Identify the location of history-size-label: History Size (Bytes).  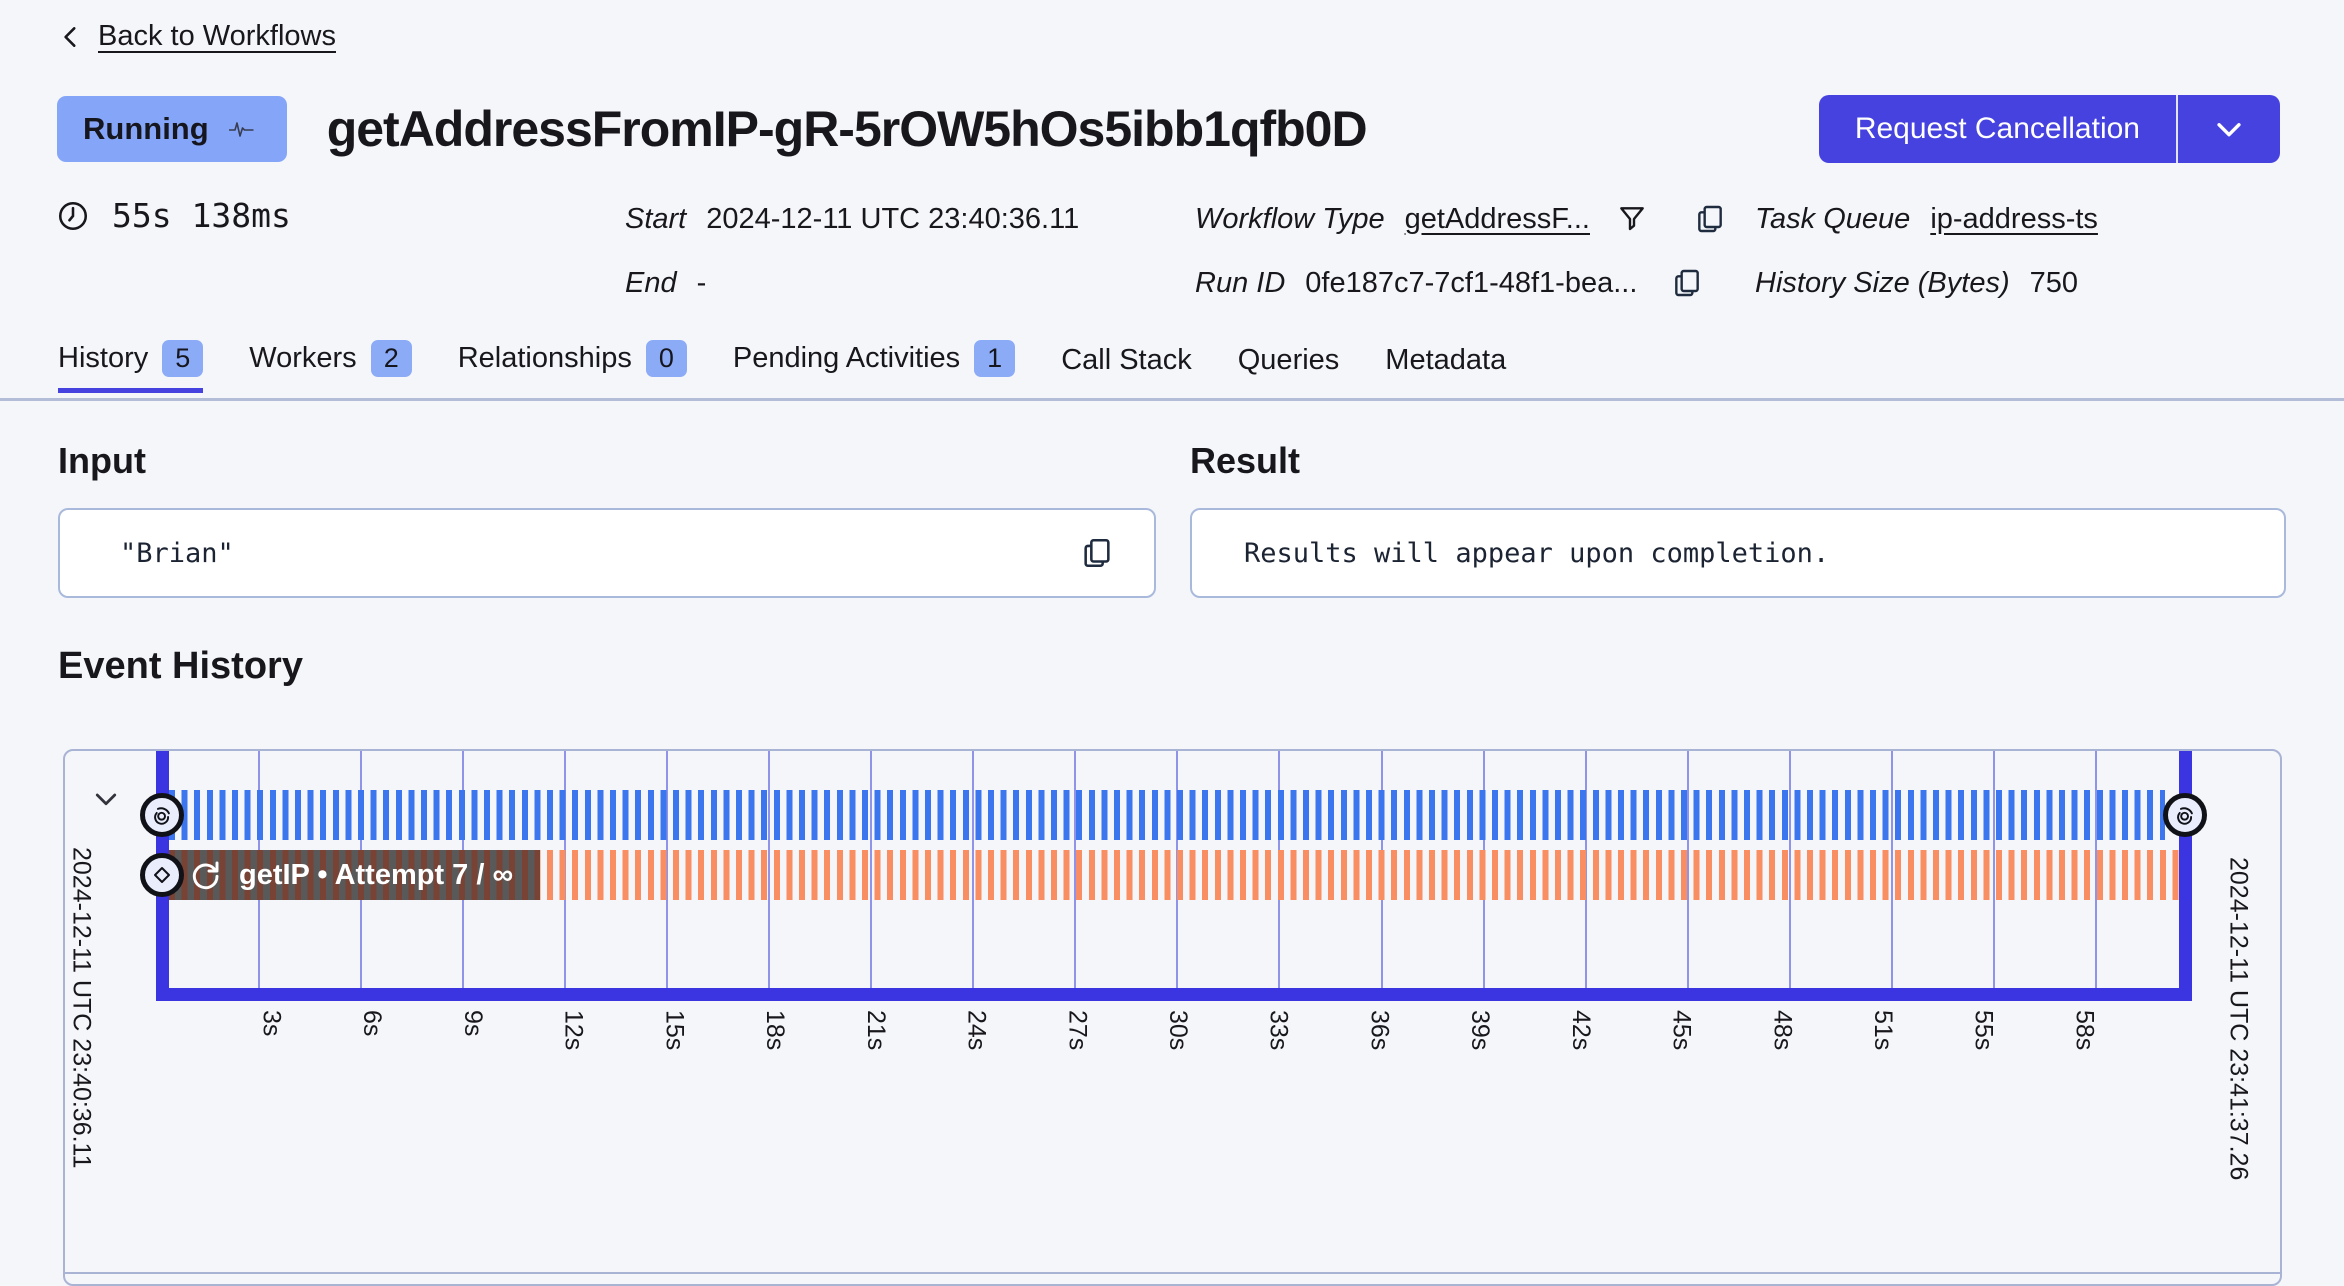
(1882, 282).